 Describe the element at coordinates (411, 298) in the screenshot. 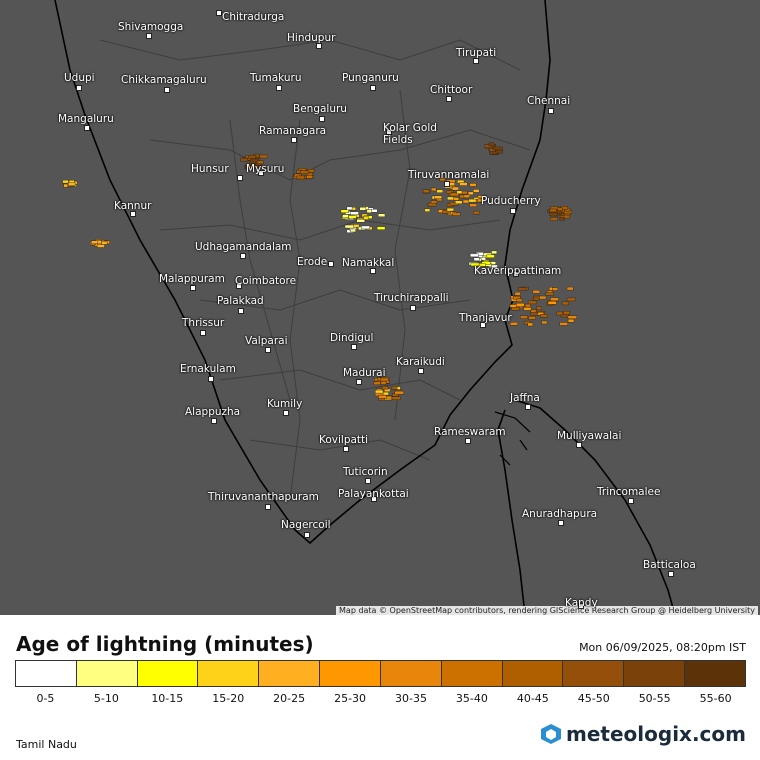

I see `city-label: Tiruchirappalli` at that location.